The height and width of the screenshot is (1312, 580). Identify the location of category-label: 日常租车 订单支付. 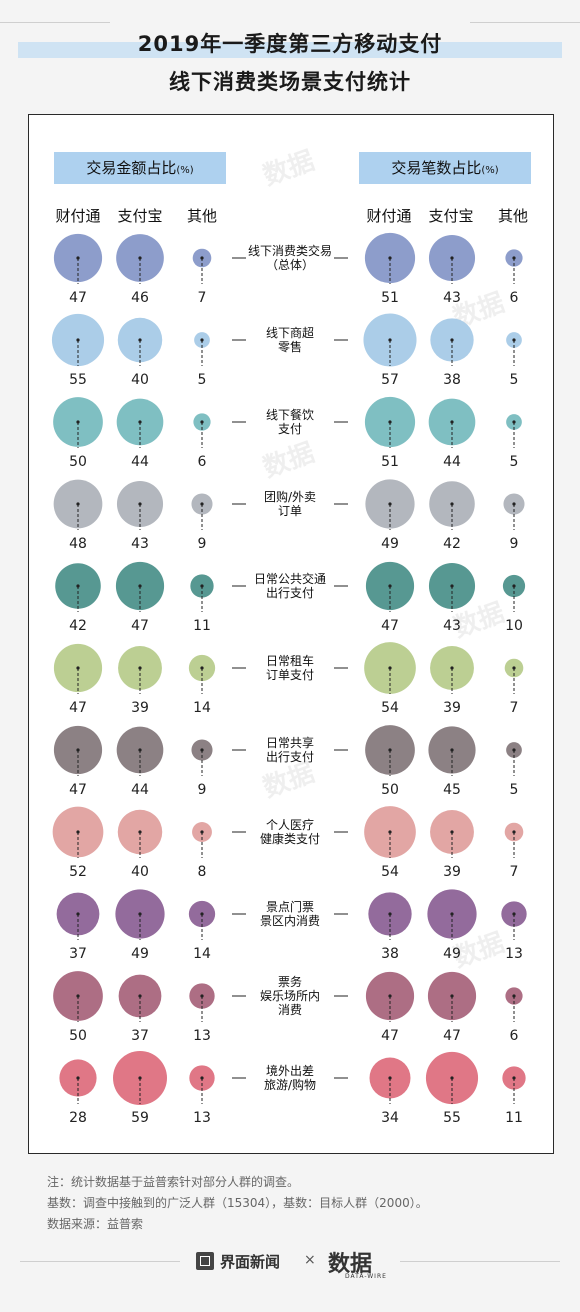
(290, 668).